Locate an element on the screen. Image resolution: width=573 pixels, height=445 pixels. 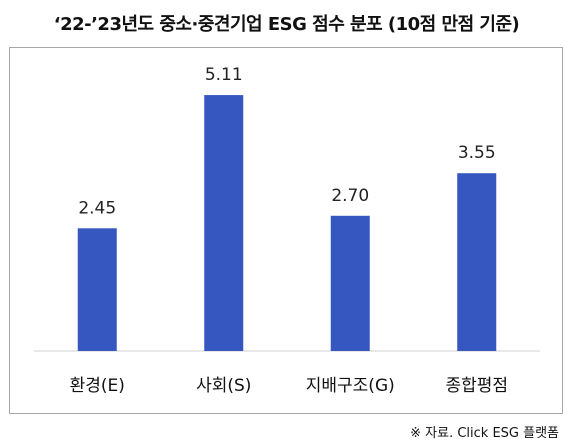
category-label-2: 지배구조(G) is located at coordinates (350, 386).